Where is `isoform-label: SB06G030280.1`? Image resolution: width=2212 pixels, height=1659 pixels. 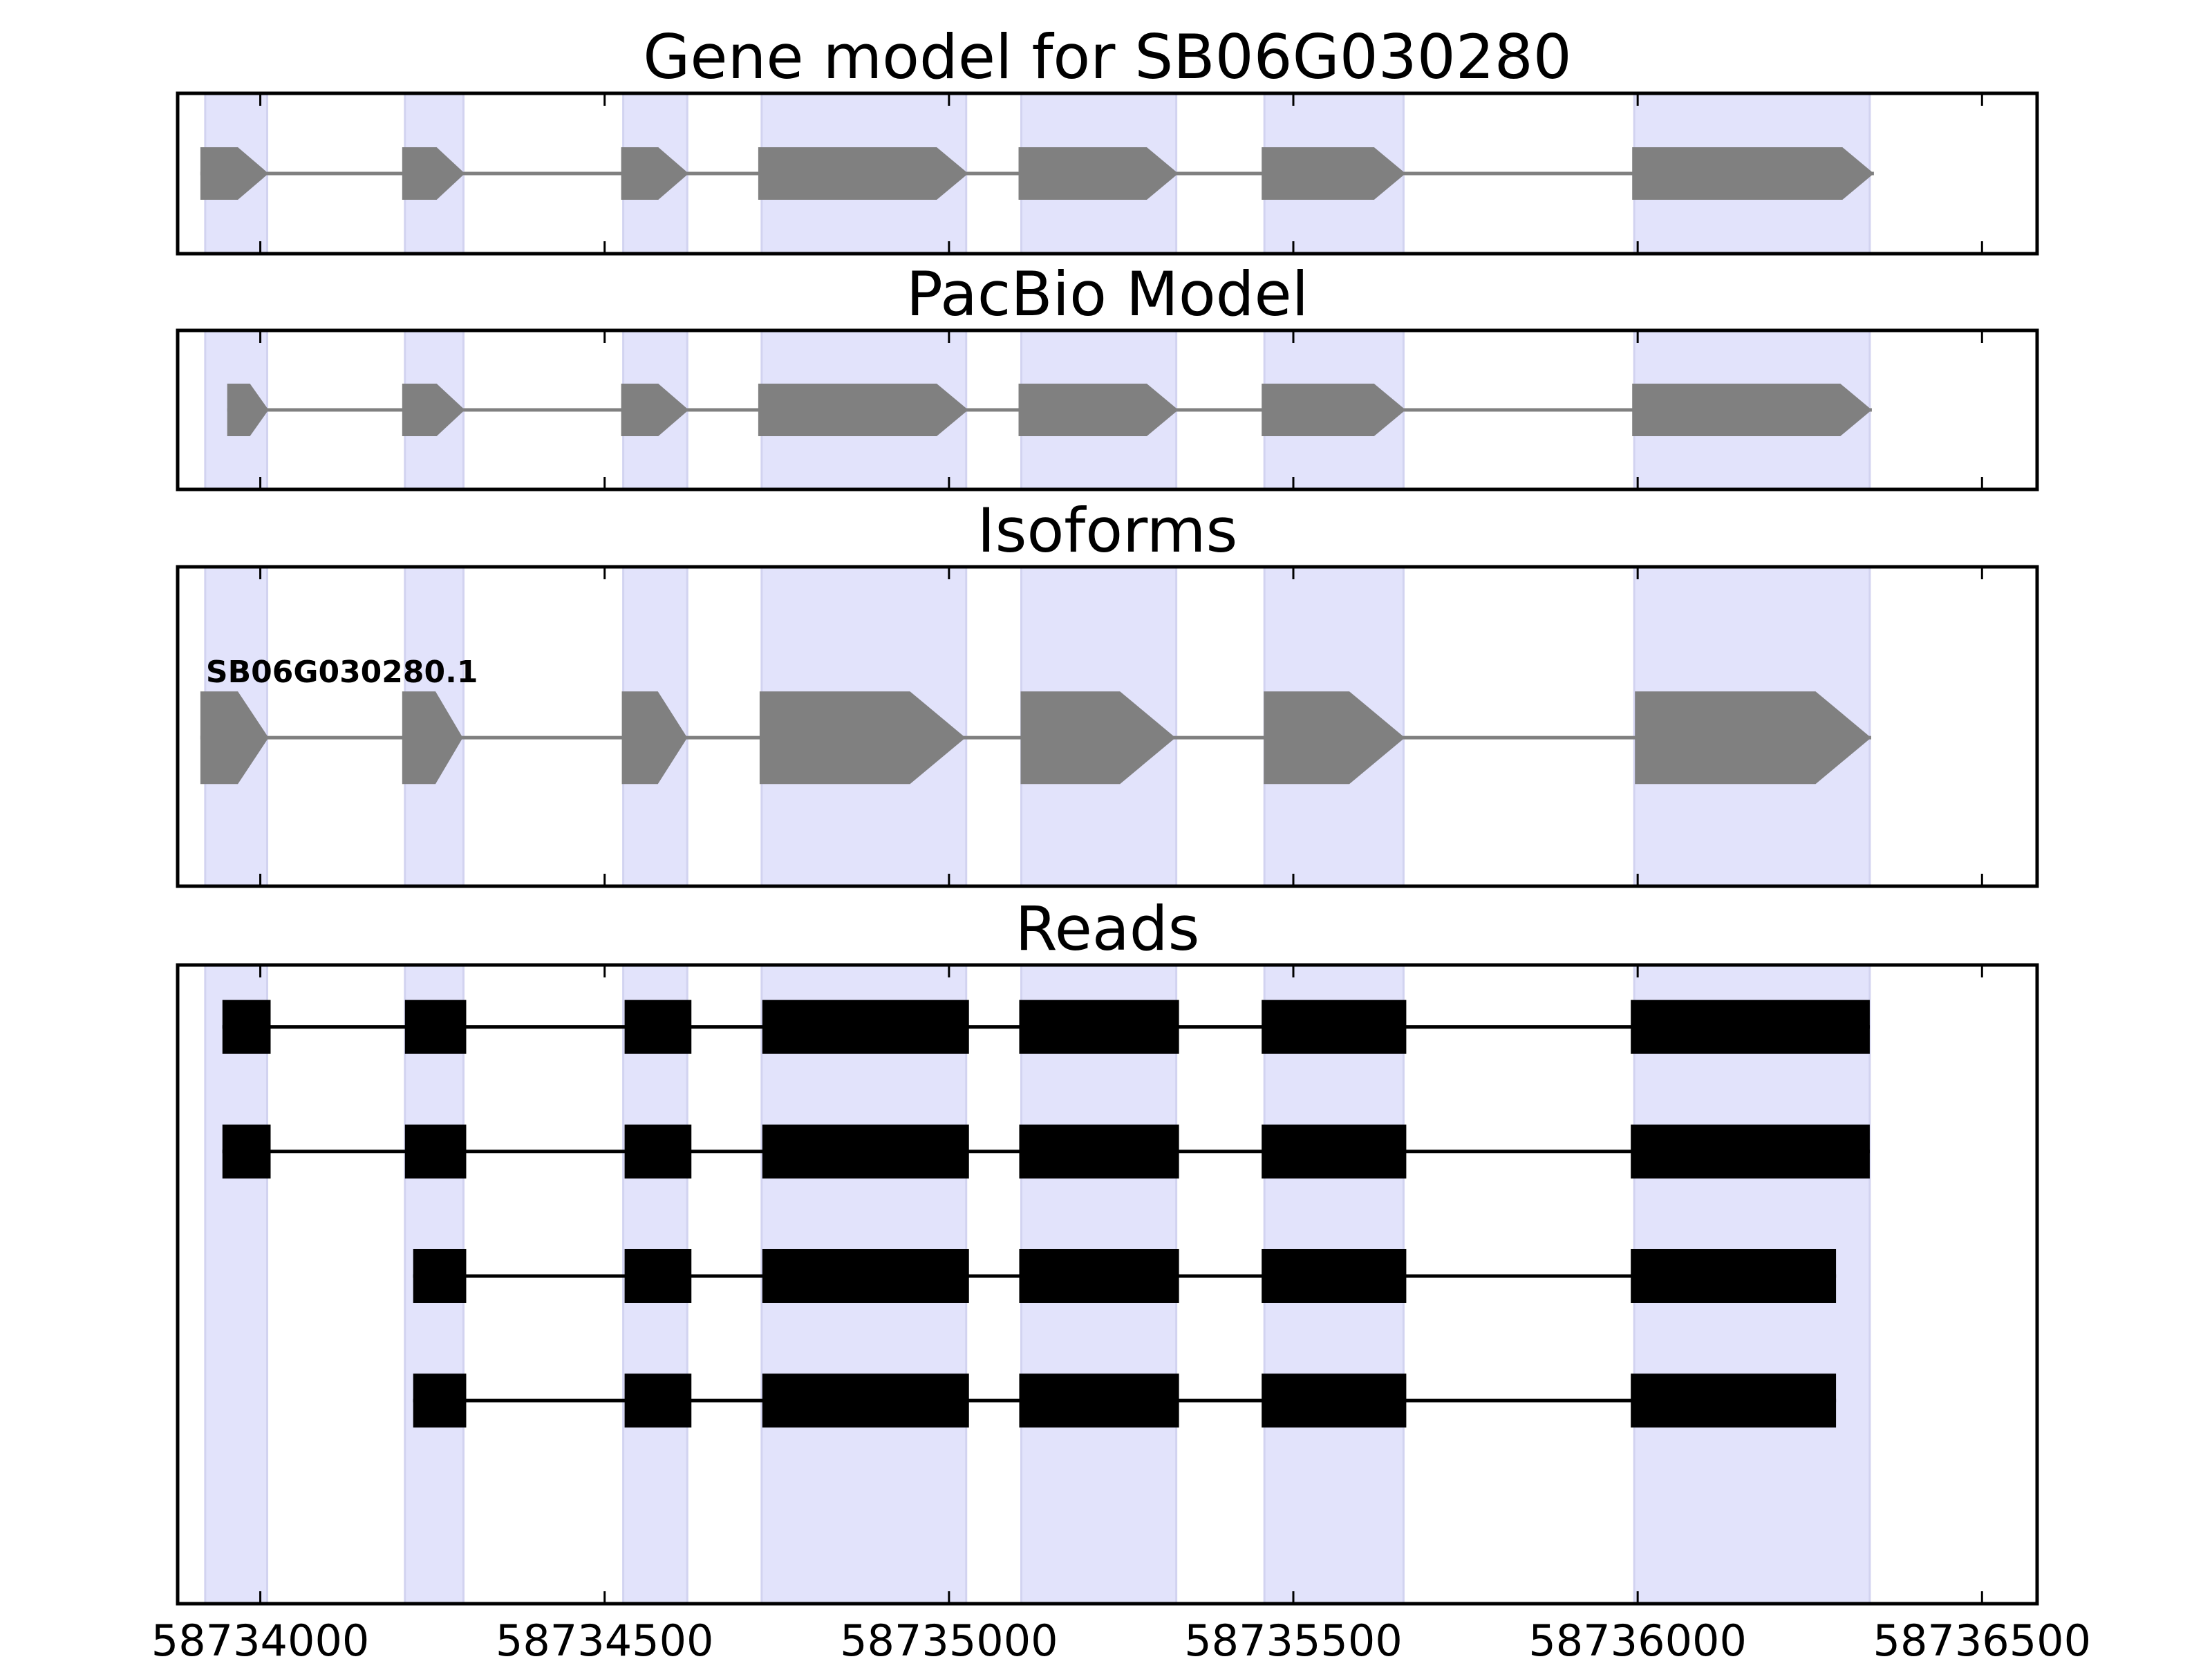
isoform-label: SB06G030280.1 is located at coordinates (342, 672).